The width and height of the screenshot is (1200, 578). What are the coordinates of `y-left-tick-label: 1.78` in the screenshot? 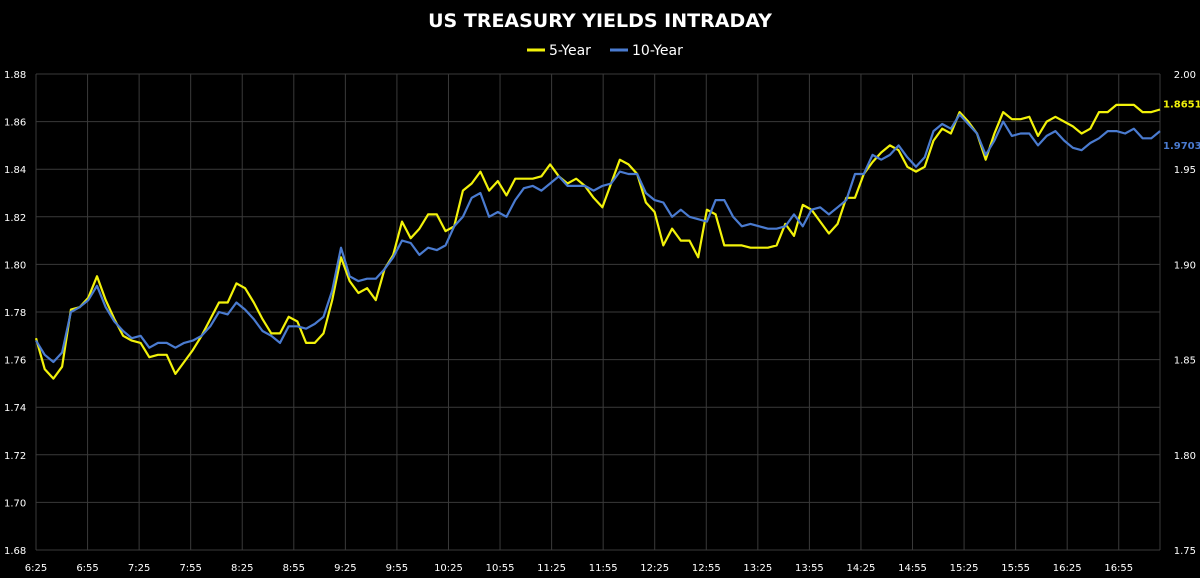 It's located at (15, 313).